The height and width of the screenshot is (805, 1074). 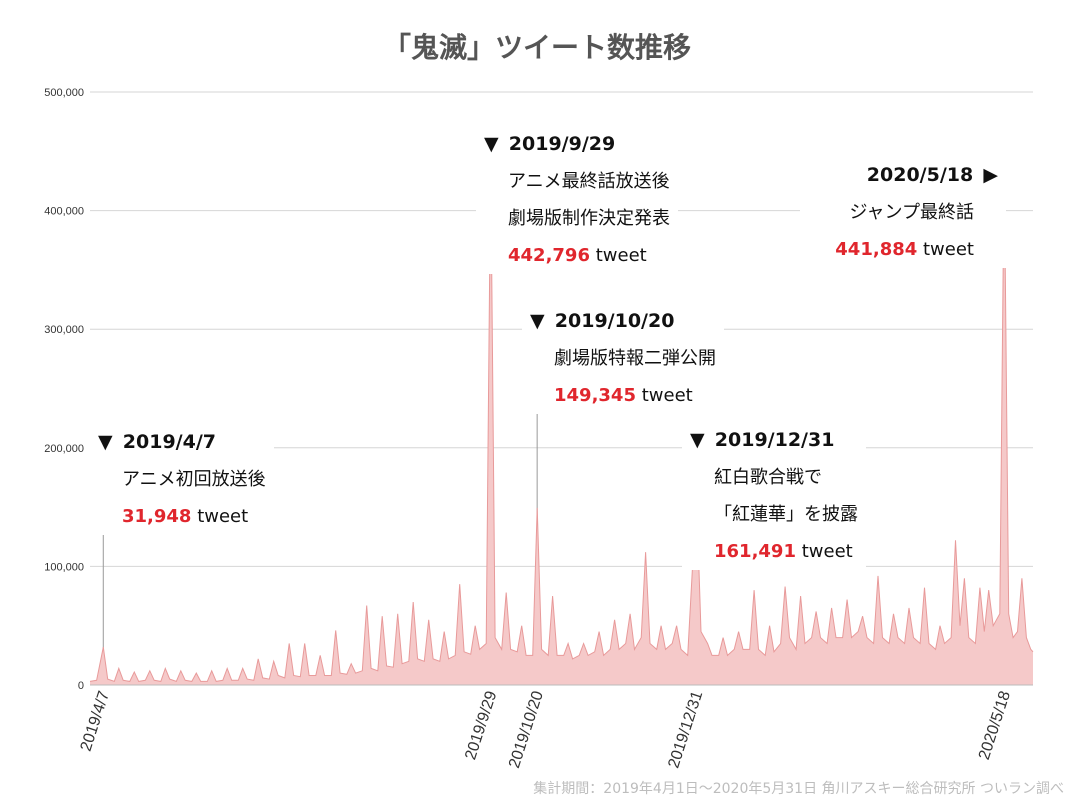 I want to click on annotation-date: 2019/4/7, so click(x=169, y=442).